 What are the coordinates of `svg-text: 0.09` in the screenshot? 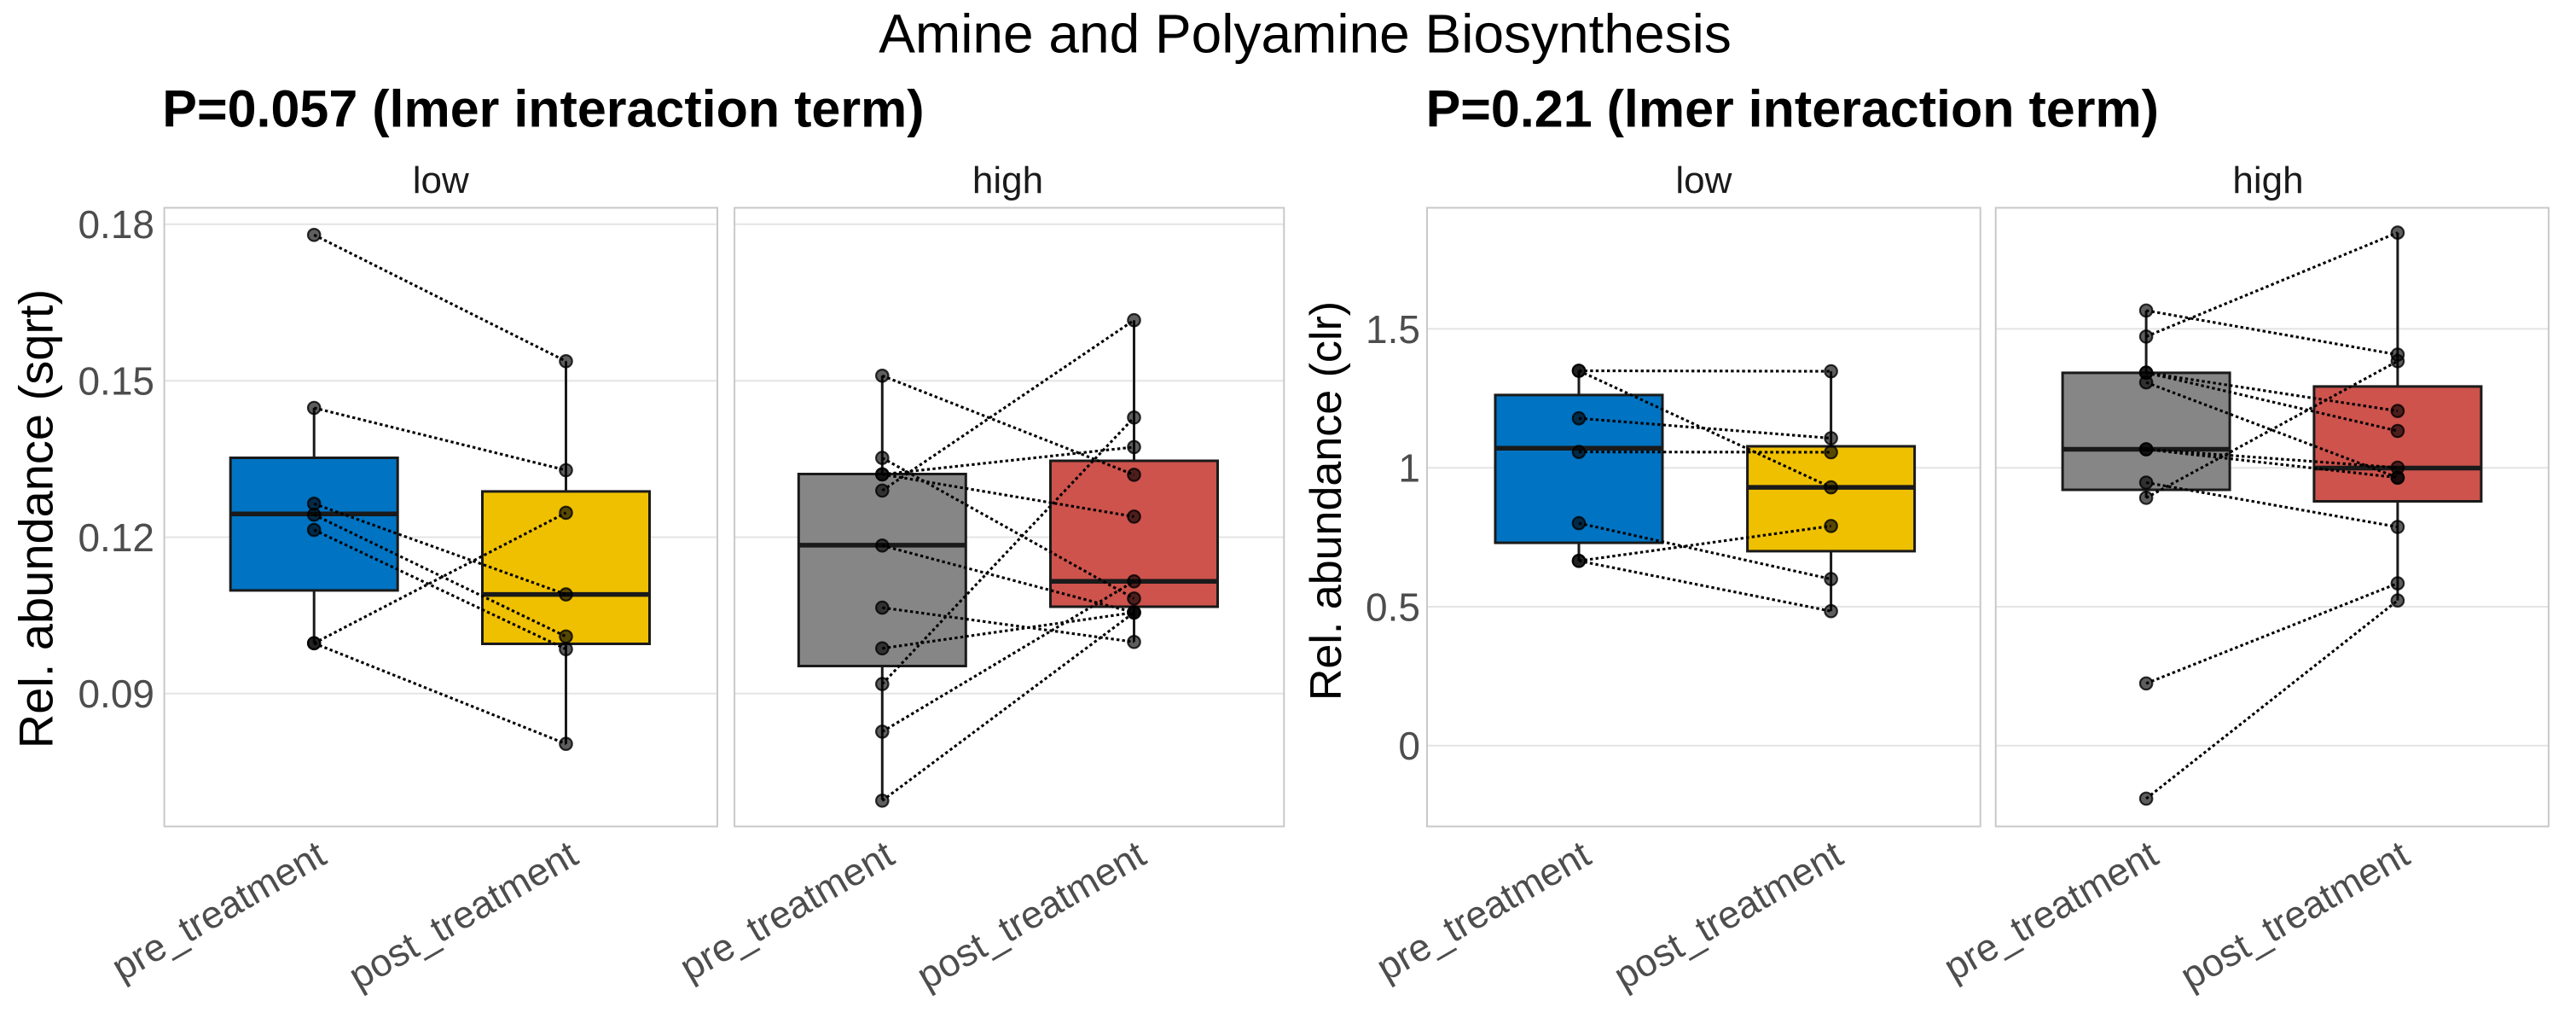 It's located at (116, 694).